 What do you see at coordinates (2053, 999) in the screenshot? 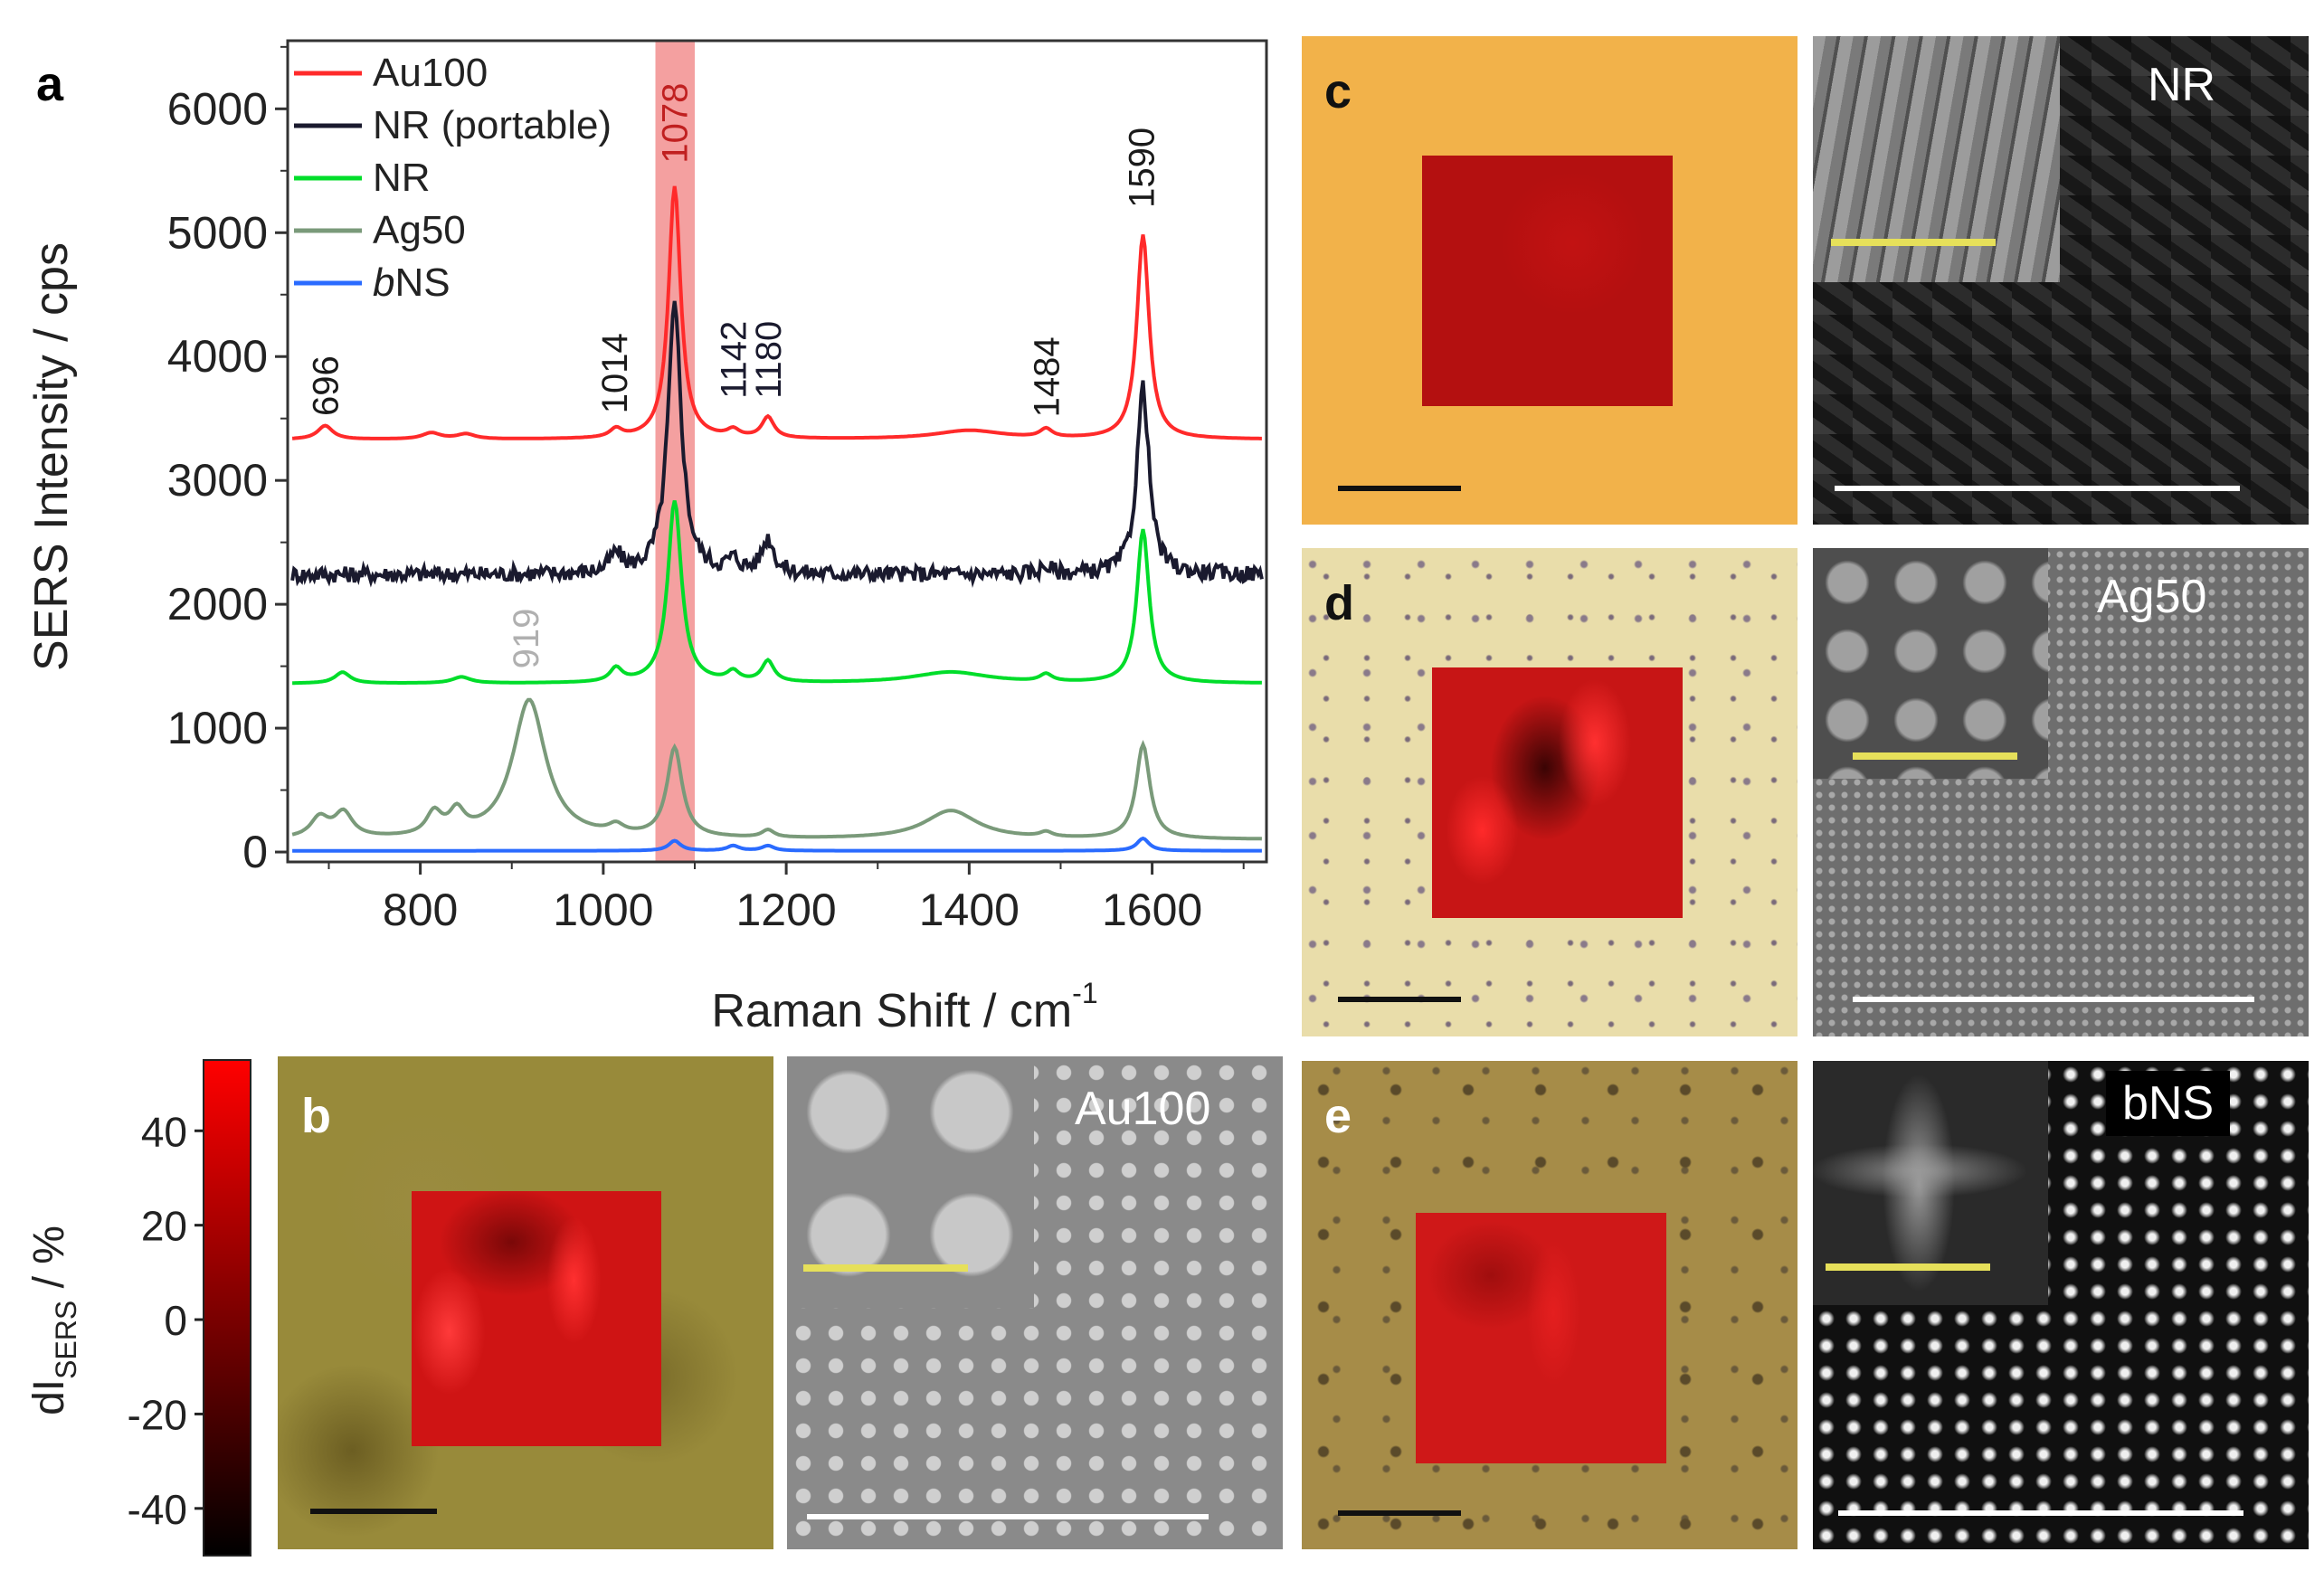
I see `scale-bar-ag50` at bounding box center [2053, 999].